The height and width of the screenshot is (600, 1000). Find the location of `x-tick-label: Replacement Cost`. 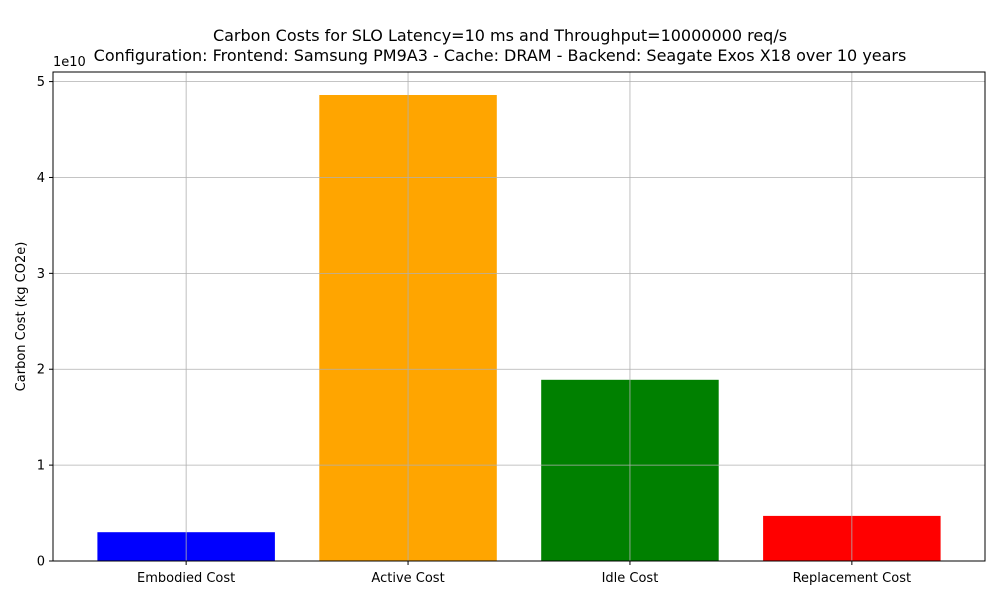

x-tick-label: Replacement Cost is located at coordinates (852, 578).